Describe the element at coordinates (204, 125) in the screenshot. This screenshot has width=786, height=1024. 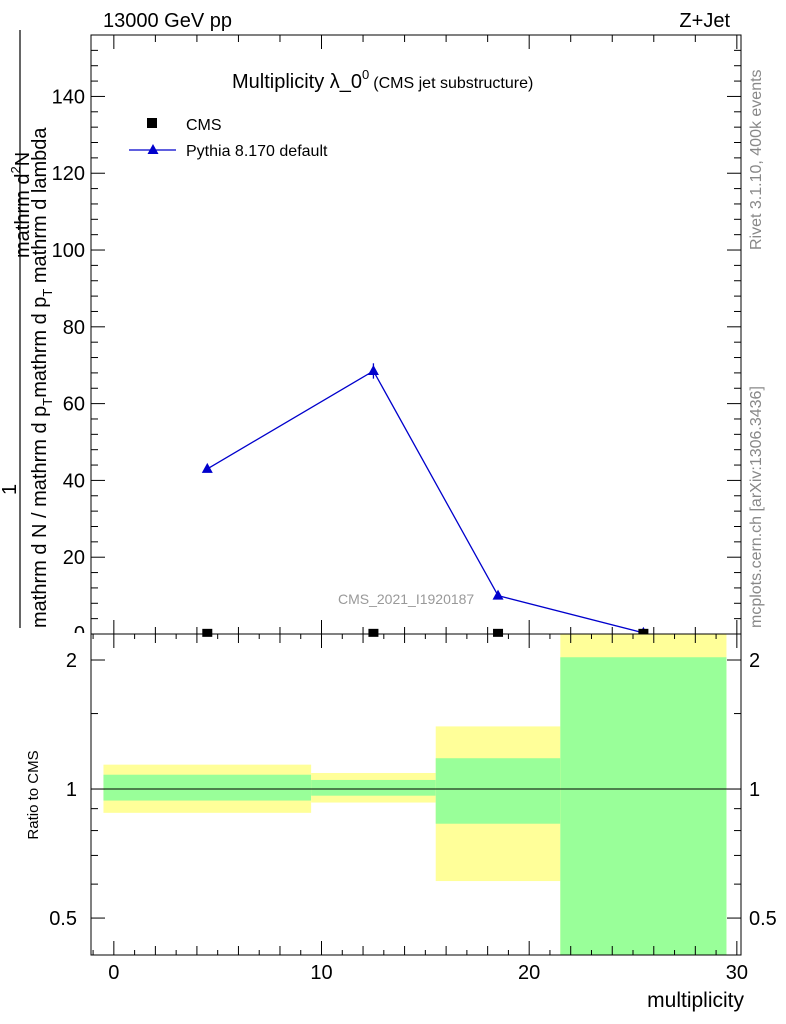
I see `legend-cms-label: CMS` at that location.